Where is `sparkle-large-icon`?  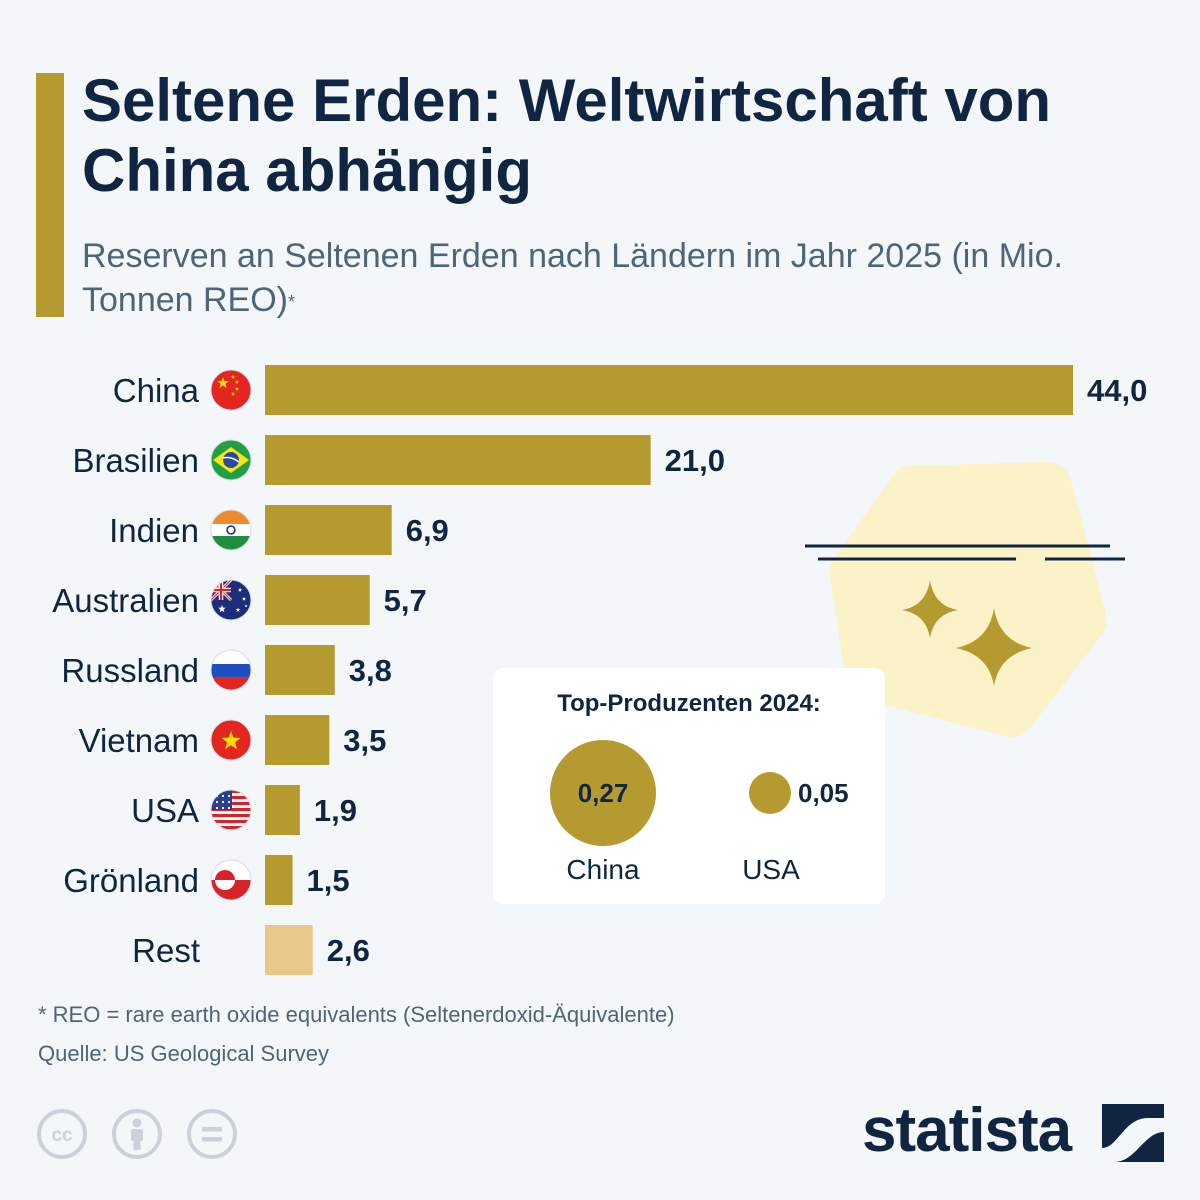
sparkle-large-icon is located at coordinates (994, 647).